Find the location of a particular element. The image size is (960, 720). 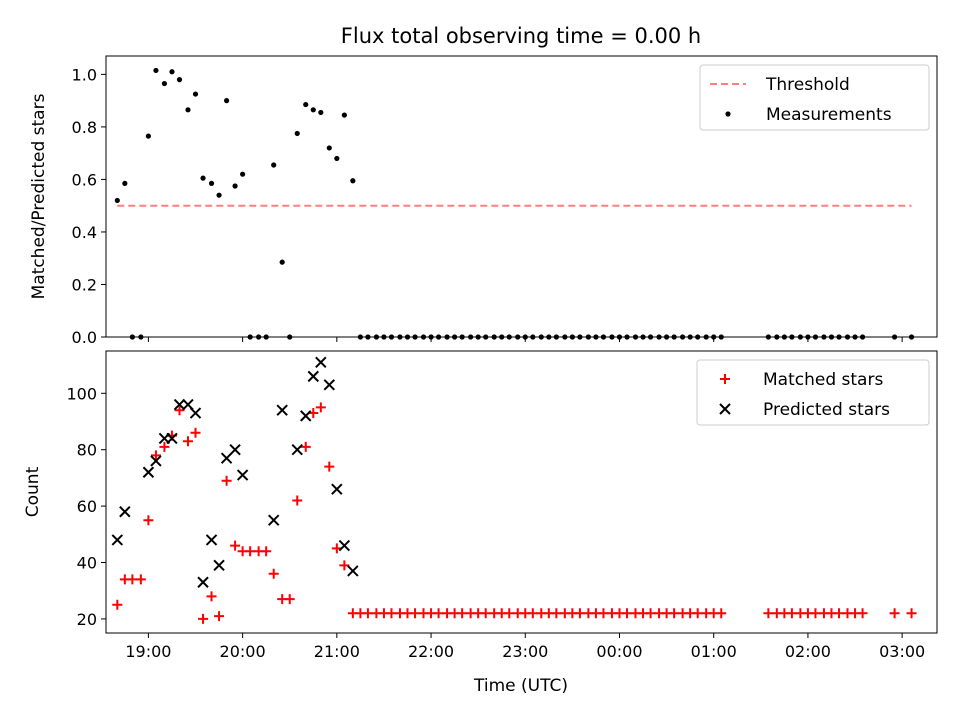

x-tick-label: 03:00 is located at coordinates (902, 651).